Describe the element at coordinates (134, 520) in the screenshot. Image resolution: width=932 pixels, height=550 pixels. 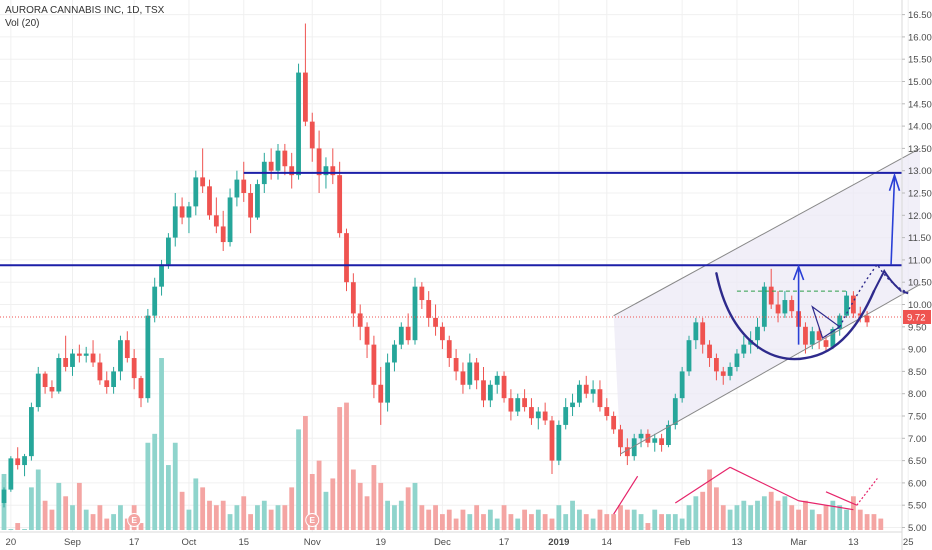
I see `earnings-marker-label: E` at that location.